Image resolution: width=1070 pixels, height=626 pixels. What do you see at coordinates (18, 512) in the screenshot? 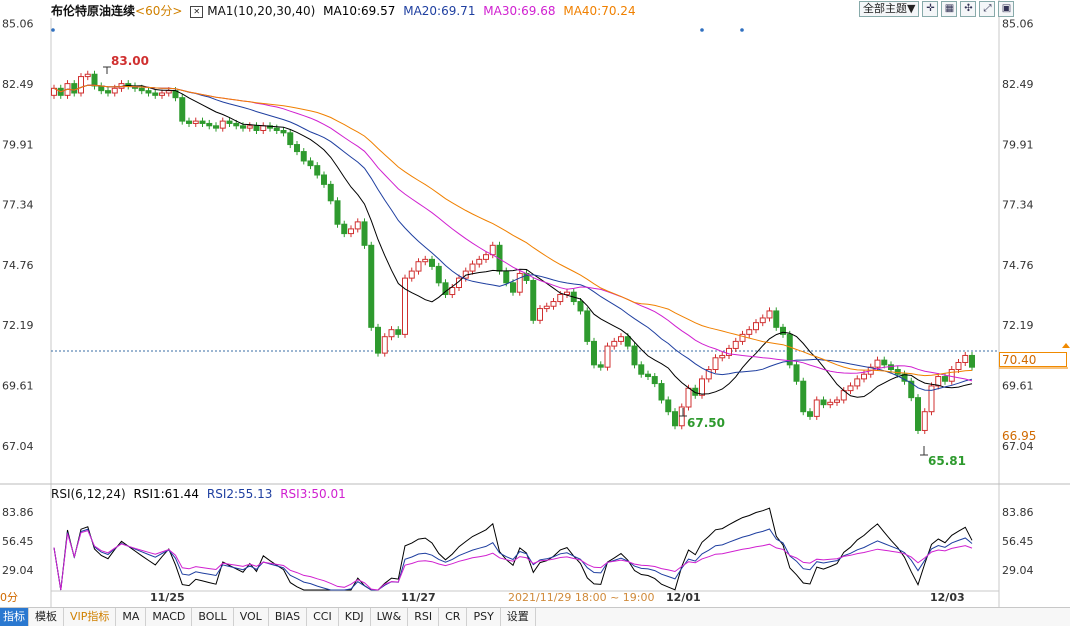
I see `rsi-tick-left: 83.86` at bounding box center [18, 512].